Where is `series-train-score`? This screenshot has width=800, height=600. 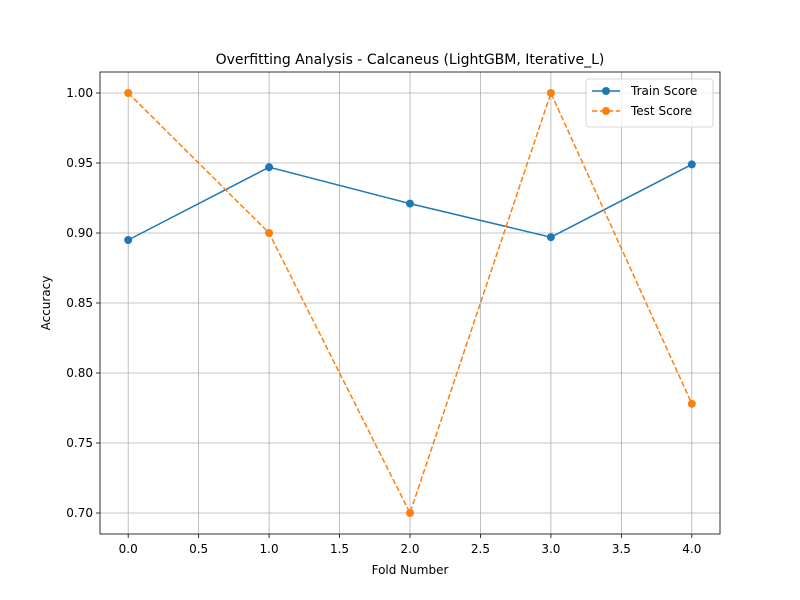 series-train-score is located at coordinates (410, 202).